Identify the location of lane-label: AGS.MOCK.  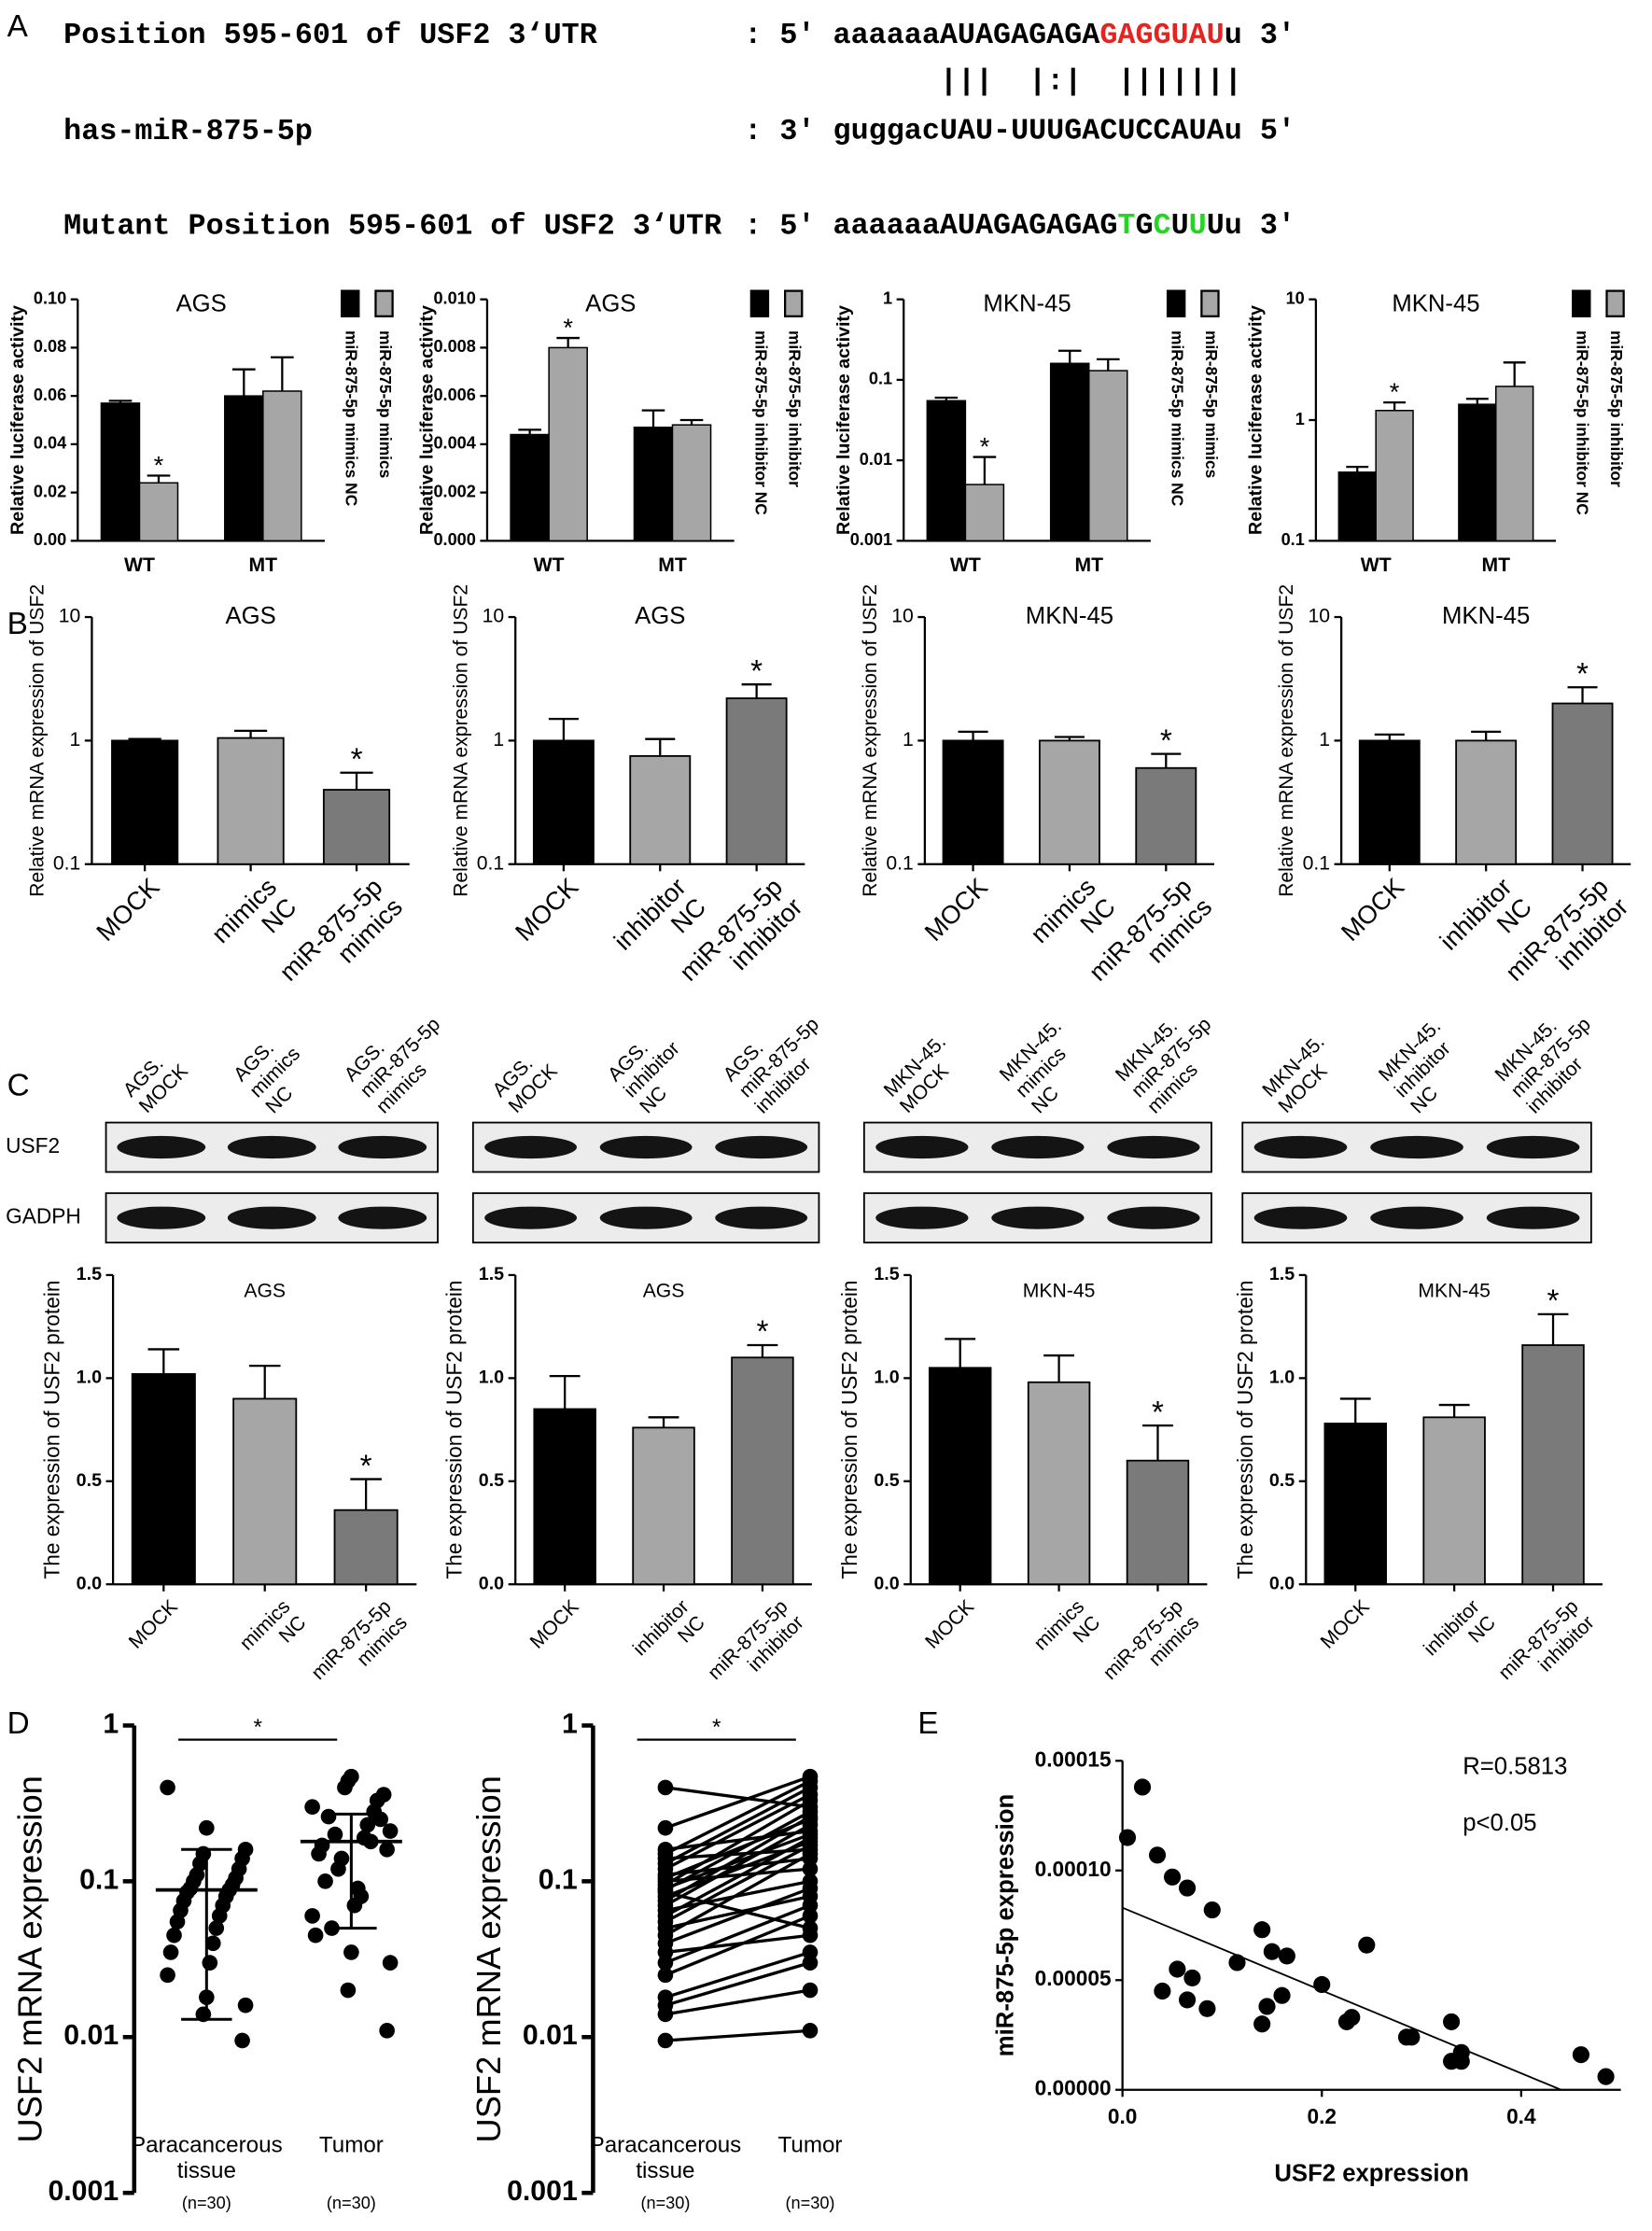
(155, 1085).